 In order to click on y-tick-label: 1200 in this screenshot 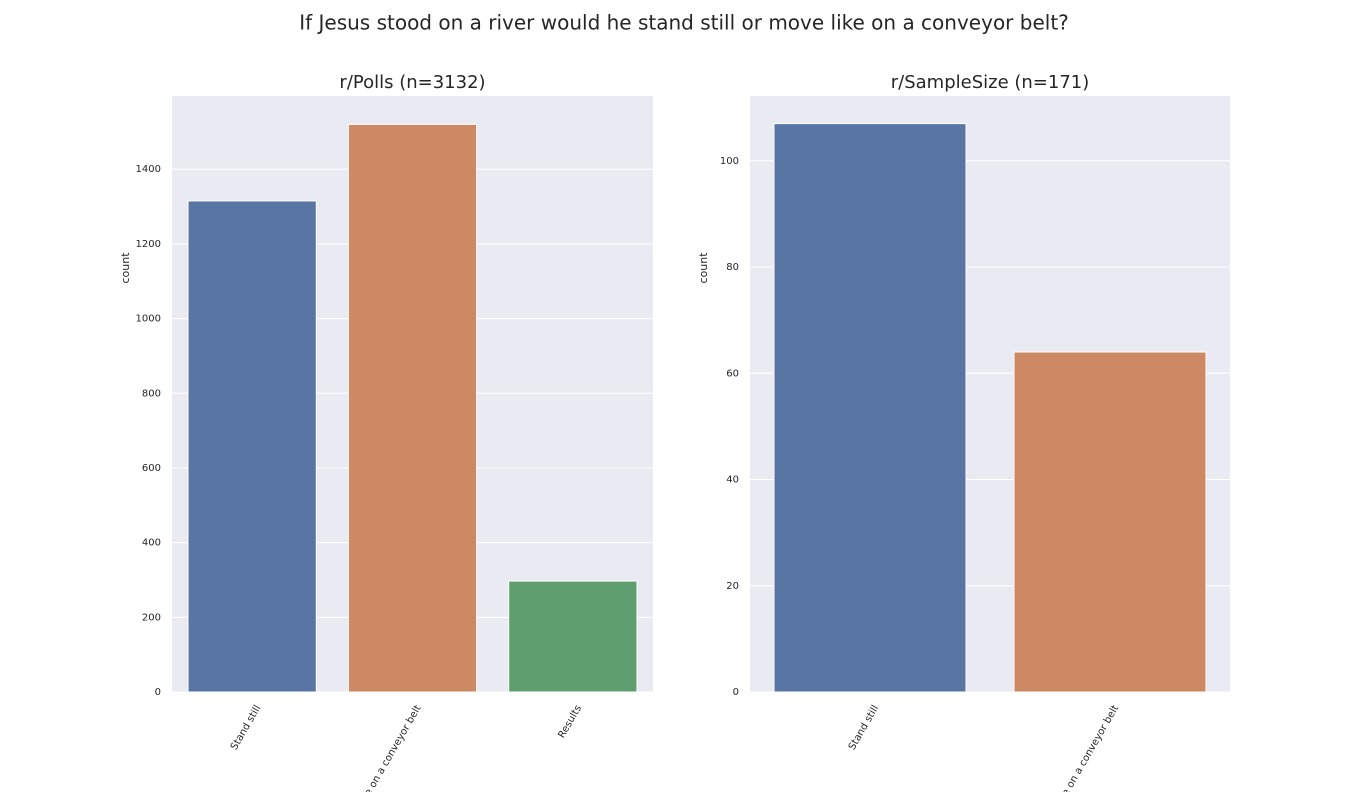, I will do `click(148, 244)`.